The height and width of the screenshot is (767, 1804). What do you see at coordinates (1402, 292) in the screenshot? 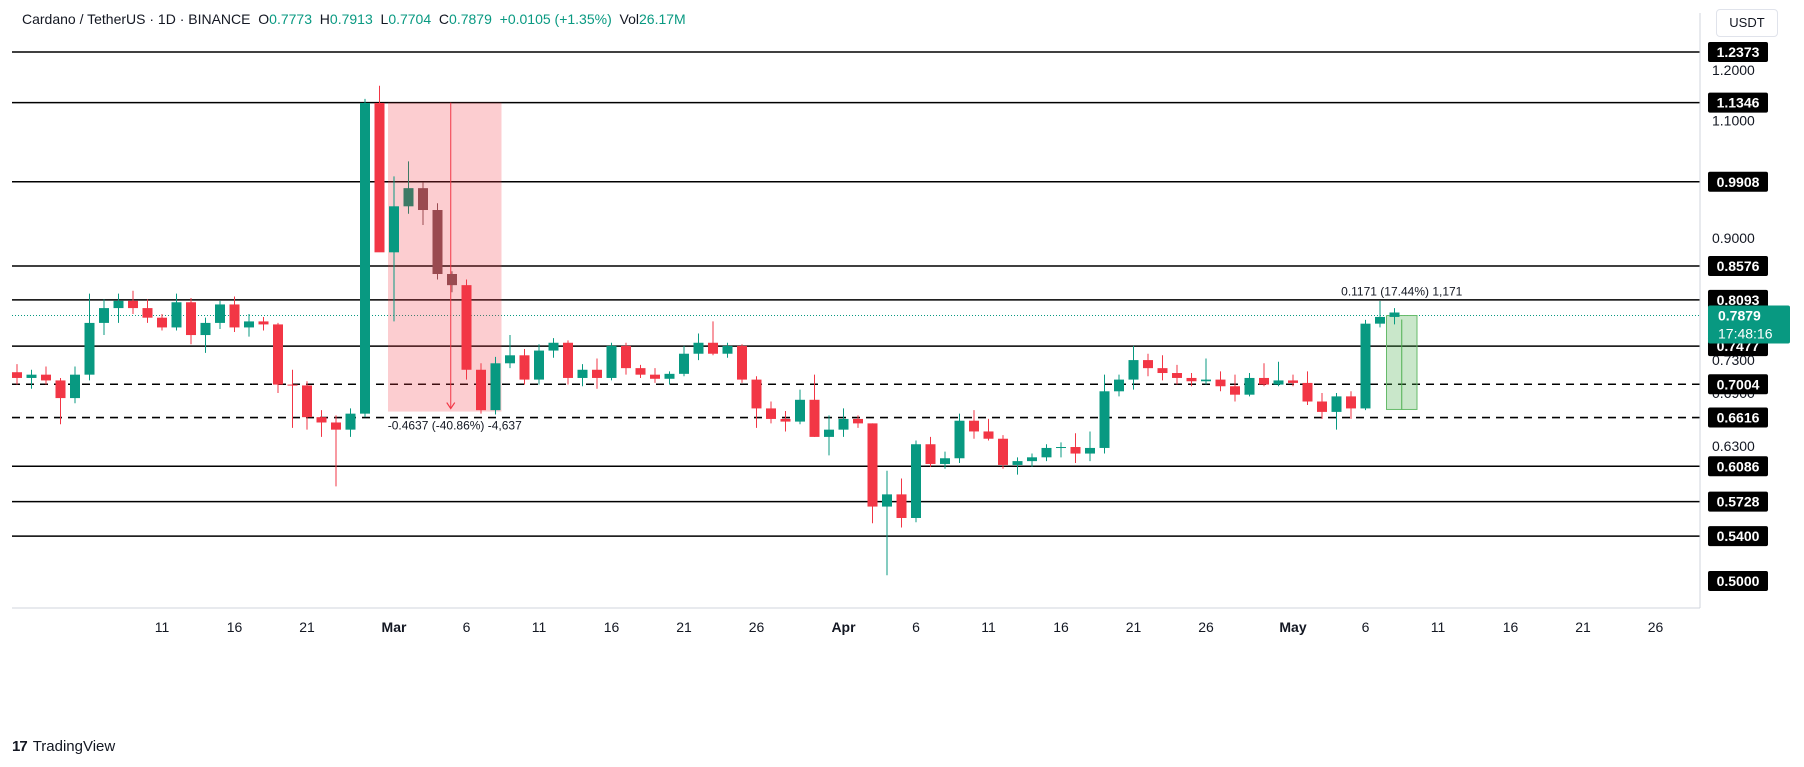
I see `measure-up-label: 0.1171 (17.44%) 1,171` at bounding box center [1402, 292].